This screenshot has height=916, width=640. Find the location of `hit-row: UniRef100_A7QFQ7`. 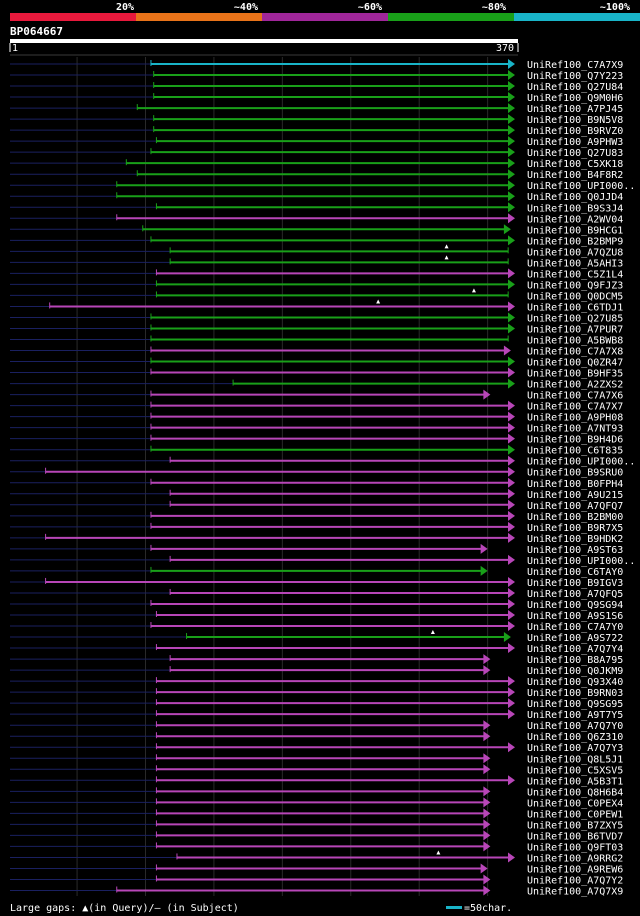

hit-row: UniRef100_A7QFQ7 is located at coordinates (316, 505).